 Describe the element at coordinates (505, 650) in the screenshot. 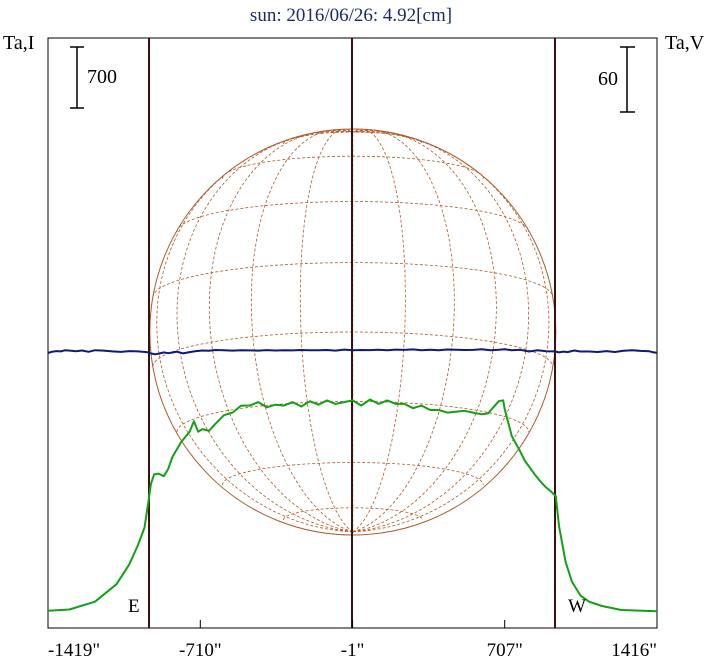

I see `x-tick-label: 707"` at that location.